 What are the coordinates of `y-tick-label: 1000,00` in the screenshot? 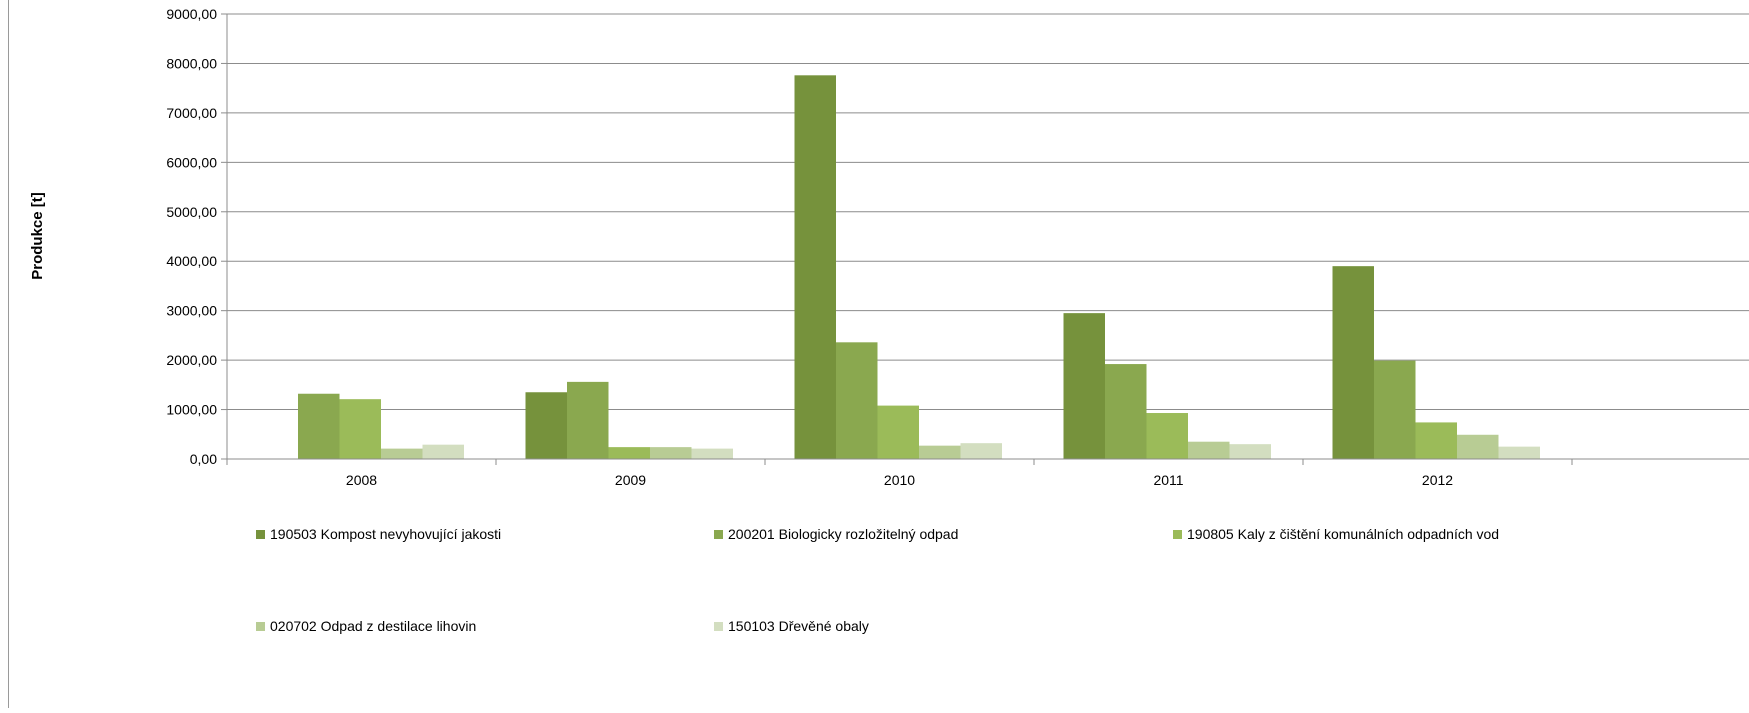 It's located at (191, 410).